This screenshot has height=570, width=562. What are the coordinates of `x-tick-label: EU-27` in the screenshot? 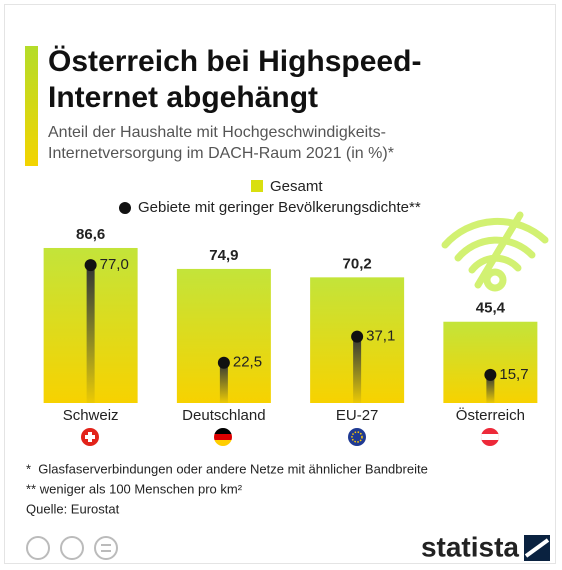 It's located at (357, 415).